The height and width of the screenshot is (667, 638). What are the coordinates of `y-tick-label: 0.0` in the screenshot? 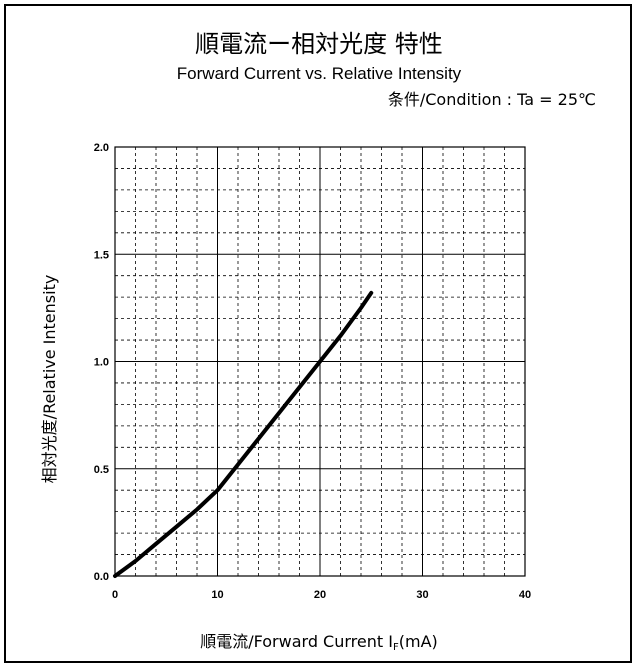 It's located at (101, 577).